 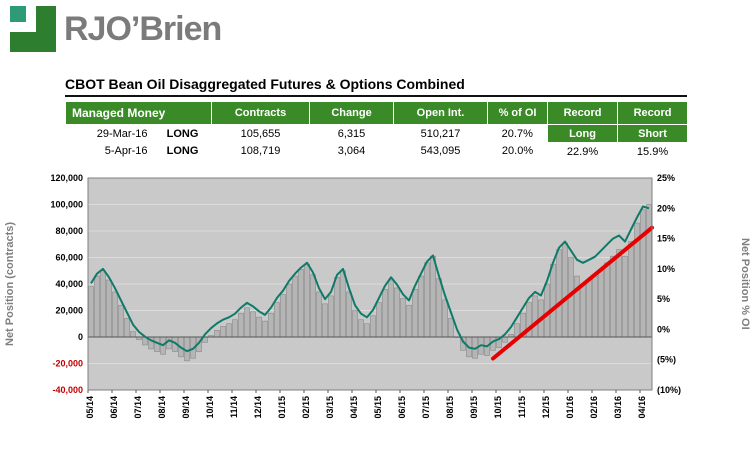 I want to click on cell-record-short-label: Short, so click(x=653, y=133).